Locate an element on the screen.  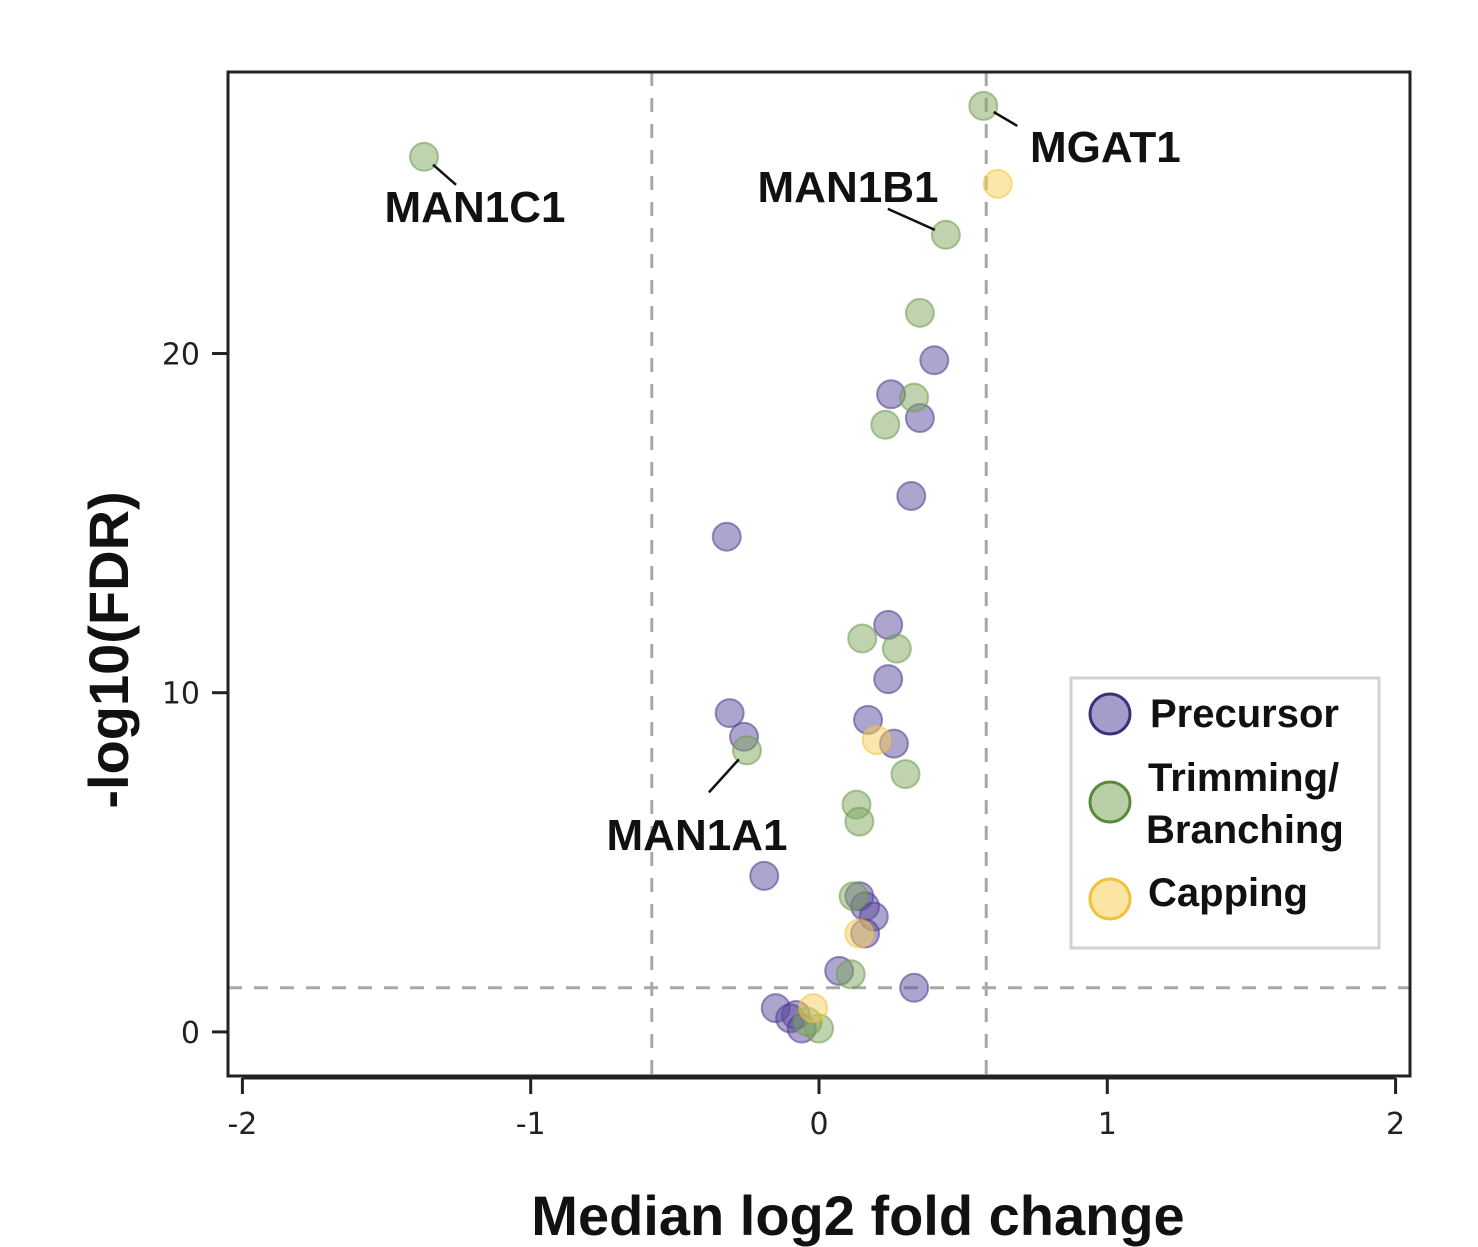
x-tick-label-2: 0 is located at coordinates (818, 1124).